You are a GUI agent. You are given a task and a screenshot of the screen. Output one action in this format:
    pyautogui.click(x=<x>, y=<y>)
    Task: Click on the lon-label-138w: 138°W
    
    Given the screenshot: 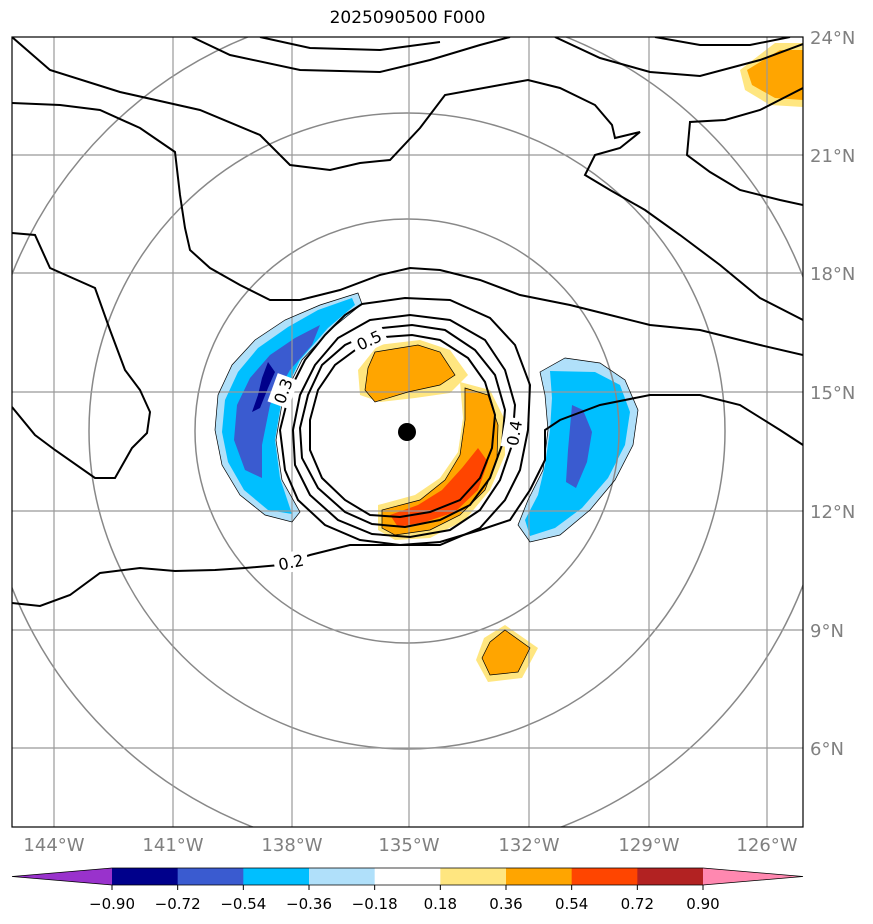 What is the action you would take?
    pyautogui.click(x=291, y=845)
    